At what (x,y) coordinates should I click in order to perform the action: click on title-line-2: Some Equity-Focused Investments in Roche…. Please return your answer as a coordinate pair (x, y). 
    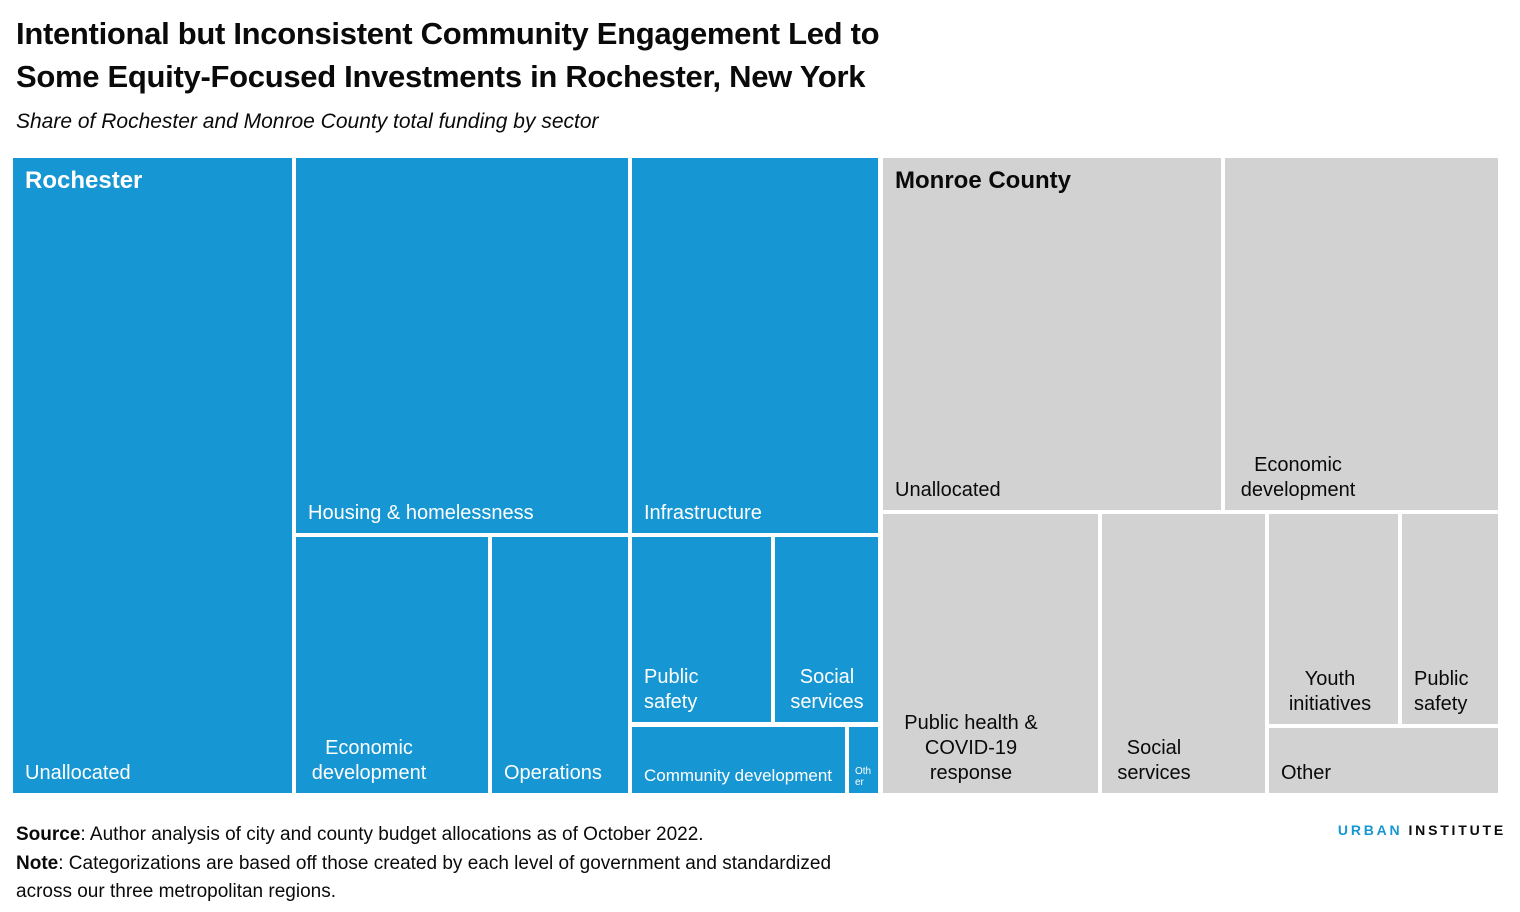
    Looking at the image, I should click on (441, 76).